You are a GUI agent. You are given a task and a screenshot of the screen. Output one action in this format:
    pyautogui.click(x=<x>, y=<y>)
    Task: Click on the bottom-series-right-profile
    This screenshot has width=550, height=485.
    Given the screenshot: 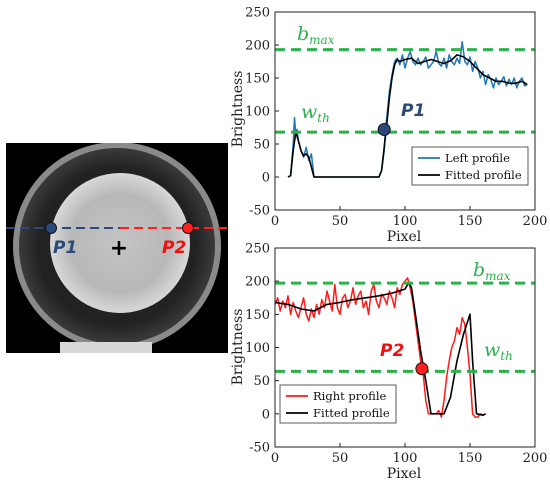 What is the action you would take?
    pyautogui.click(x=380, y=347)
    